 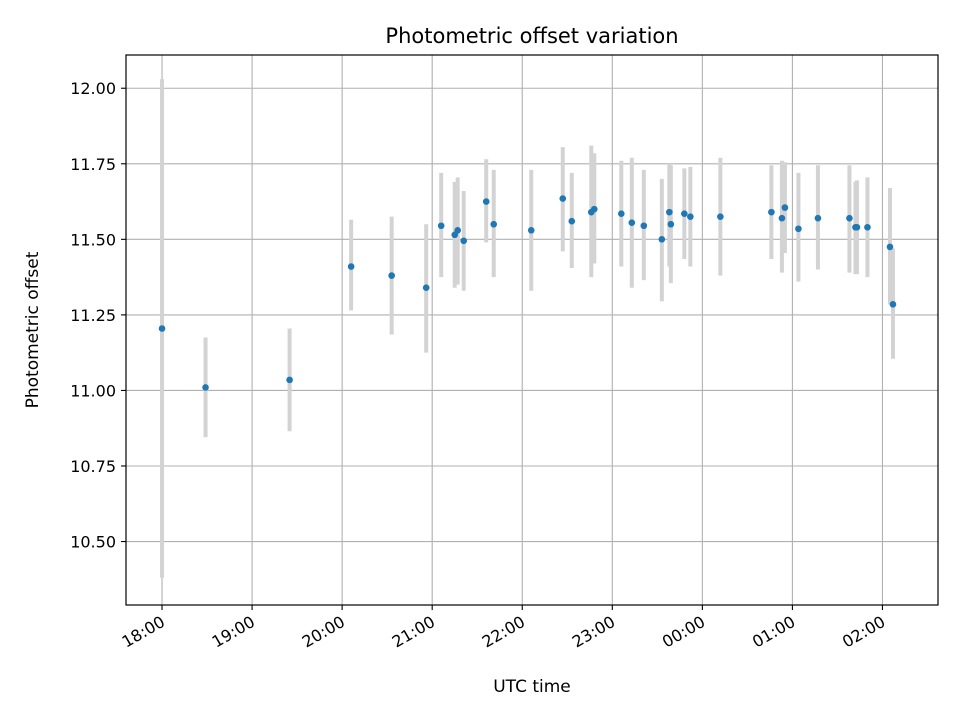 I want to click on y-tick-label: 12.00, so click(x=93, y=88).